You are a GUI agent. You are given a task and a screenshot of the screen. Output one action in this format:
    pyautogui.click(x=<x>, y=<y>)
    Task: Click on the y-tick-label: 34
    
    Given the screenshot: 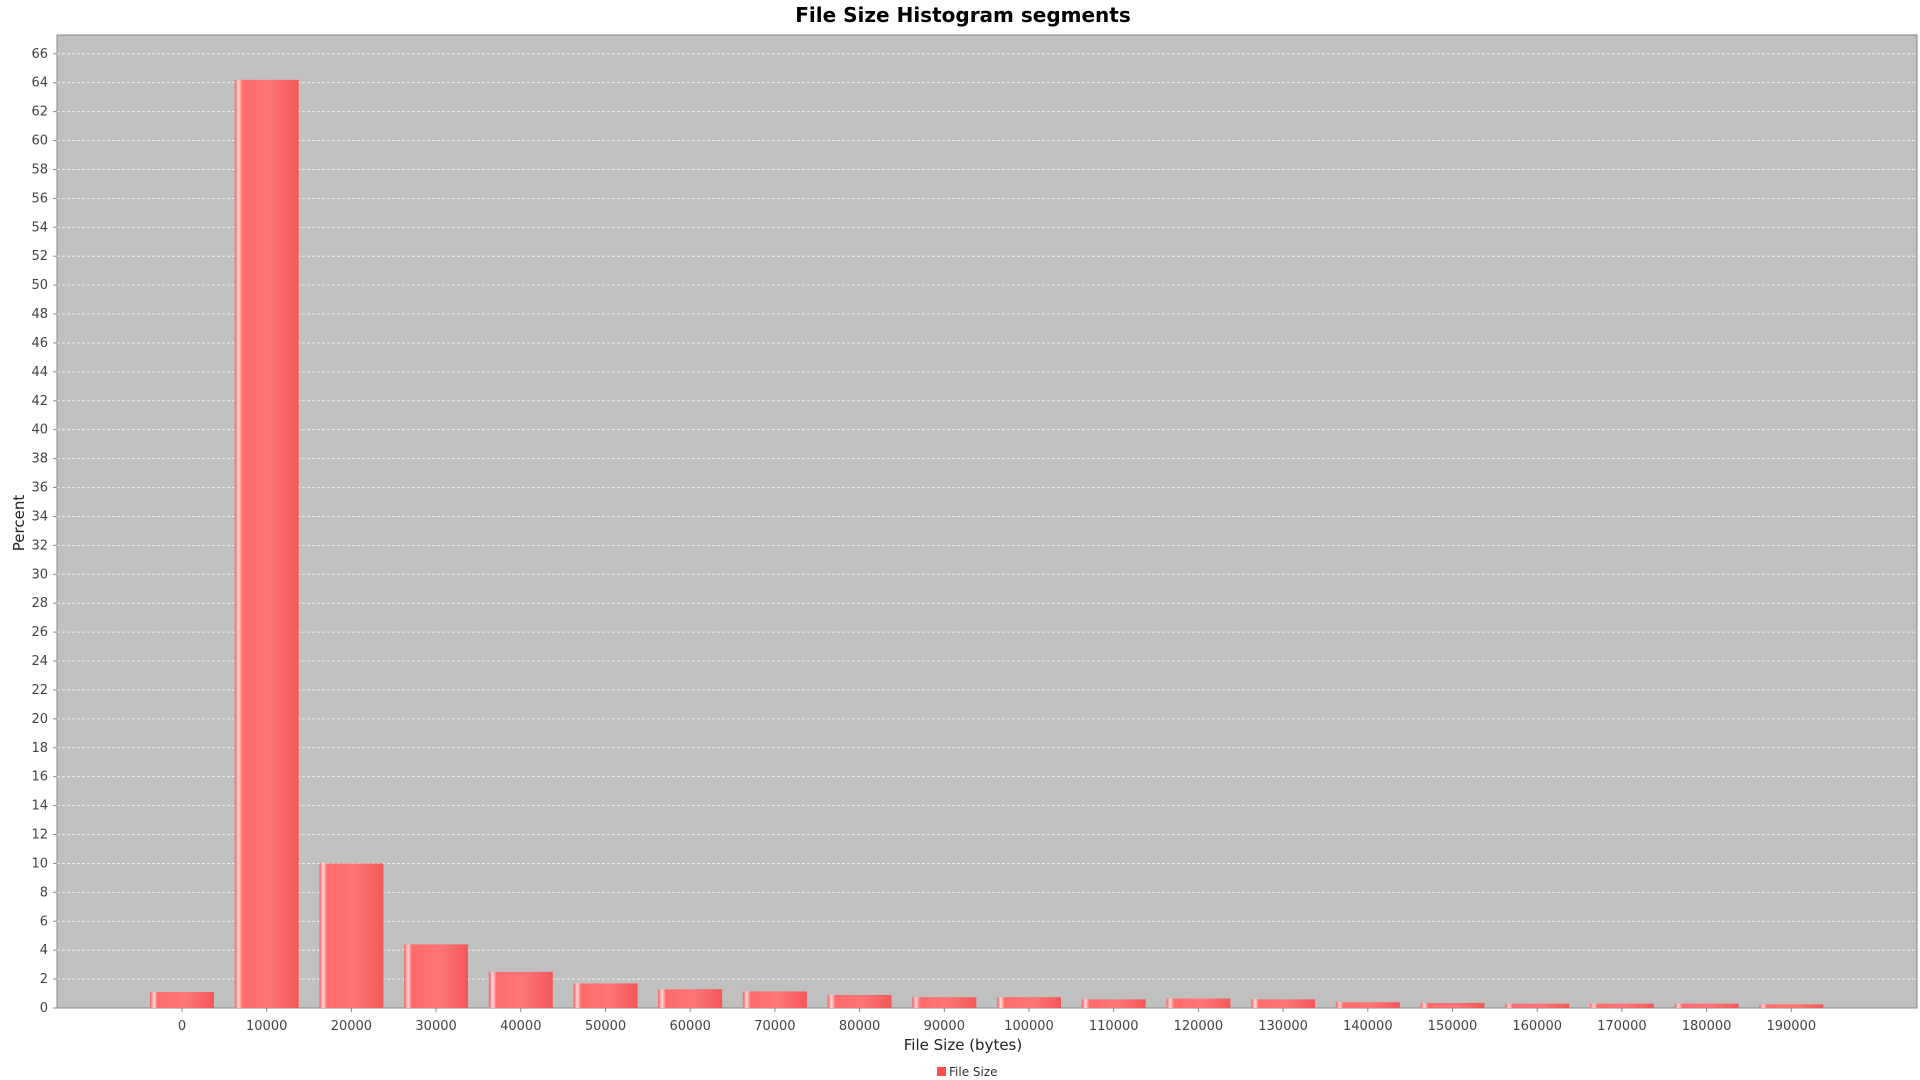 What is the action you would take?
    pyautogui.click(x=39, y=516)
    